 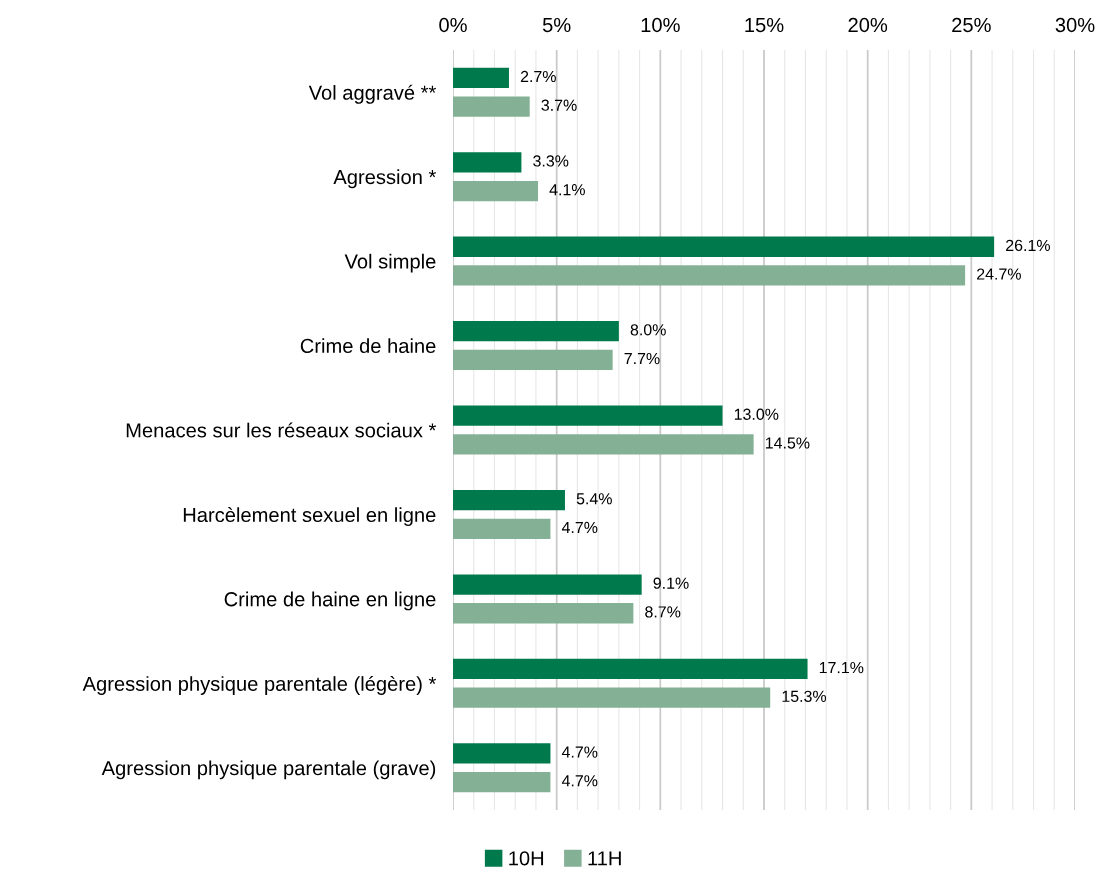 I want to click on legend-label: 11H, so click(x=604, y=858).